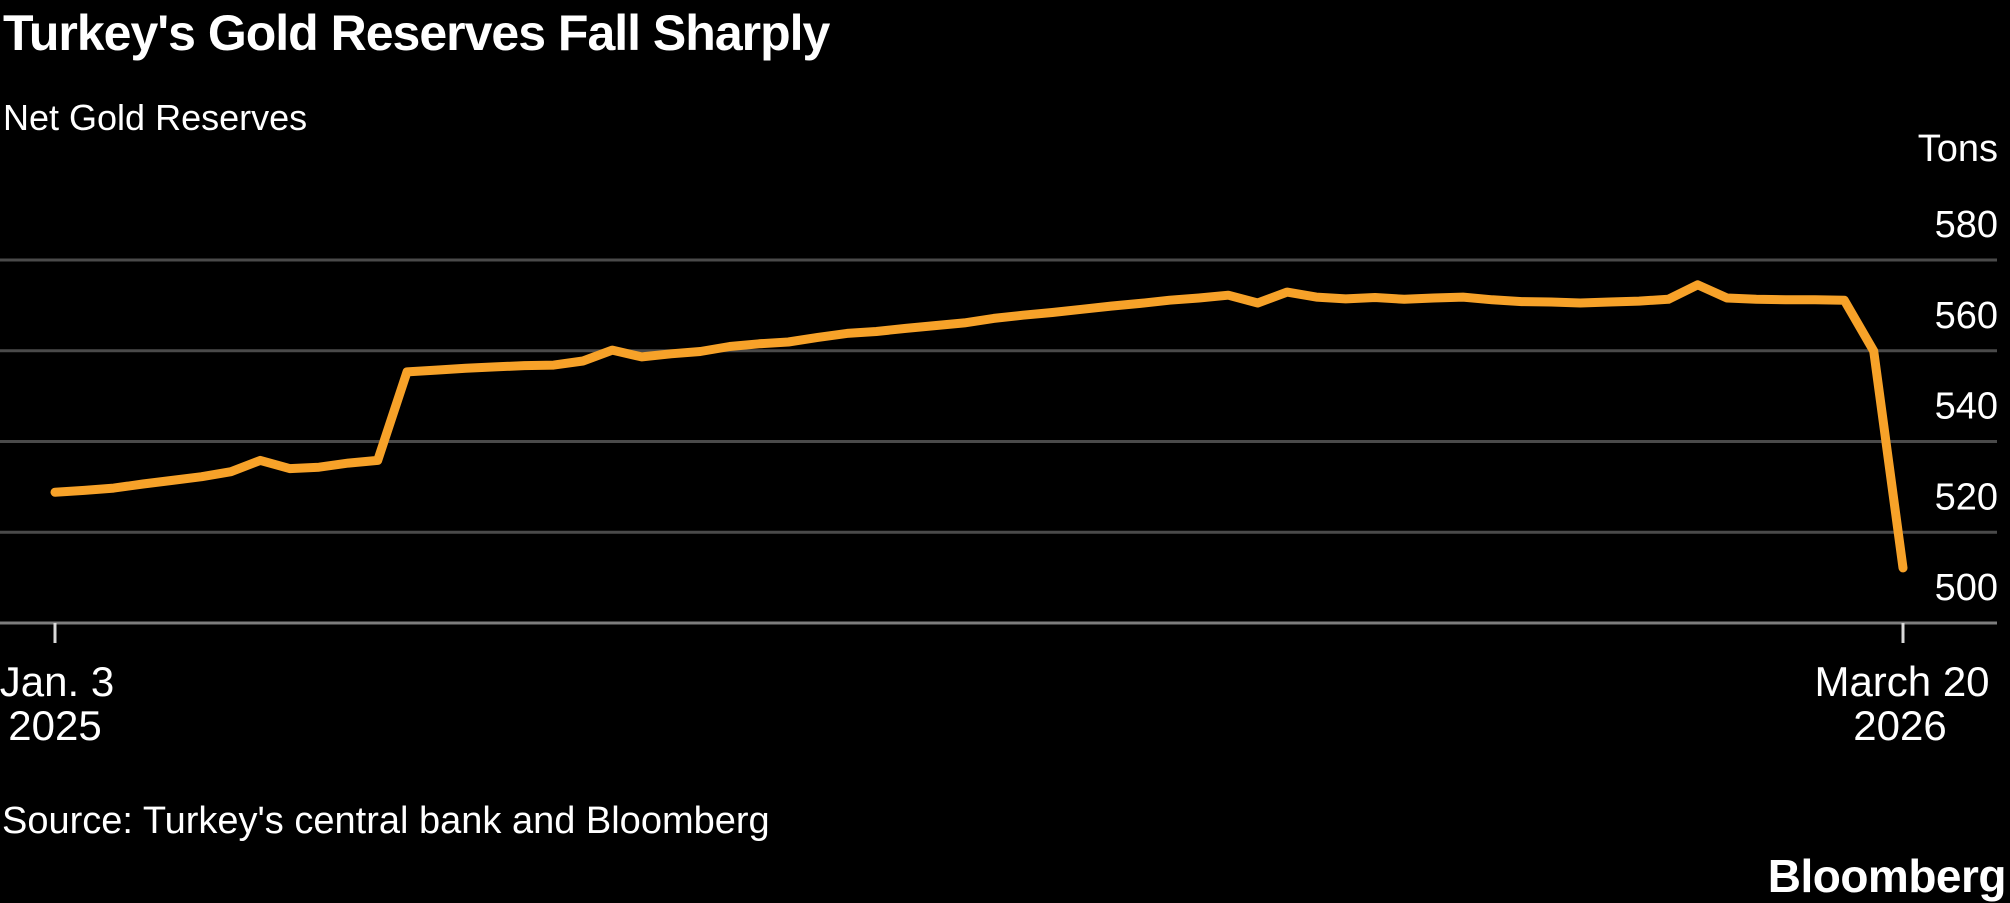 This screenshot has height=903, width=2010. Describe the element at coordinates (416, 33) in the screenshot. I see `chart-title: Turkey's Gold Reserves Fall Sharply` at that location.